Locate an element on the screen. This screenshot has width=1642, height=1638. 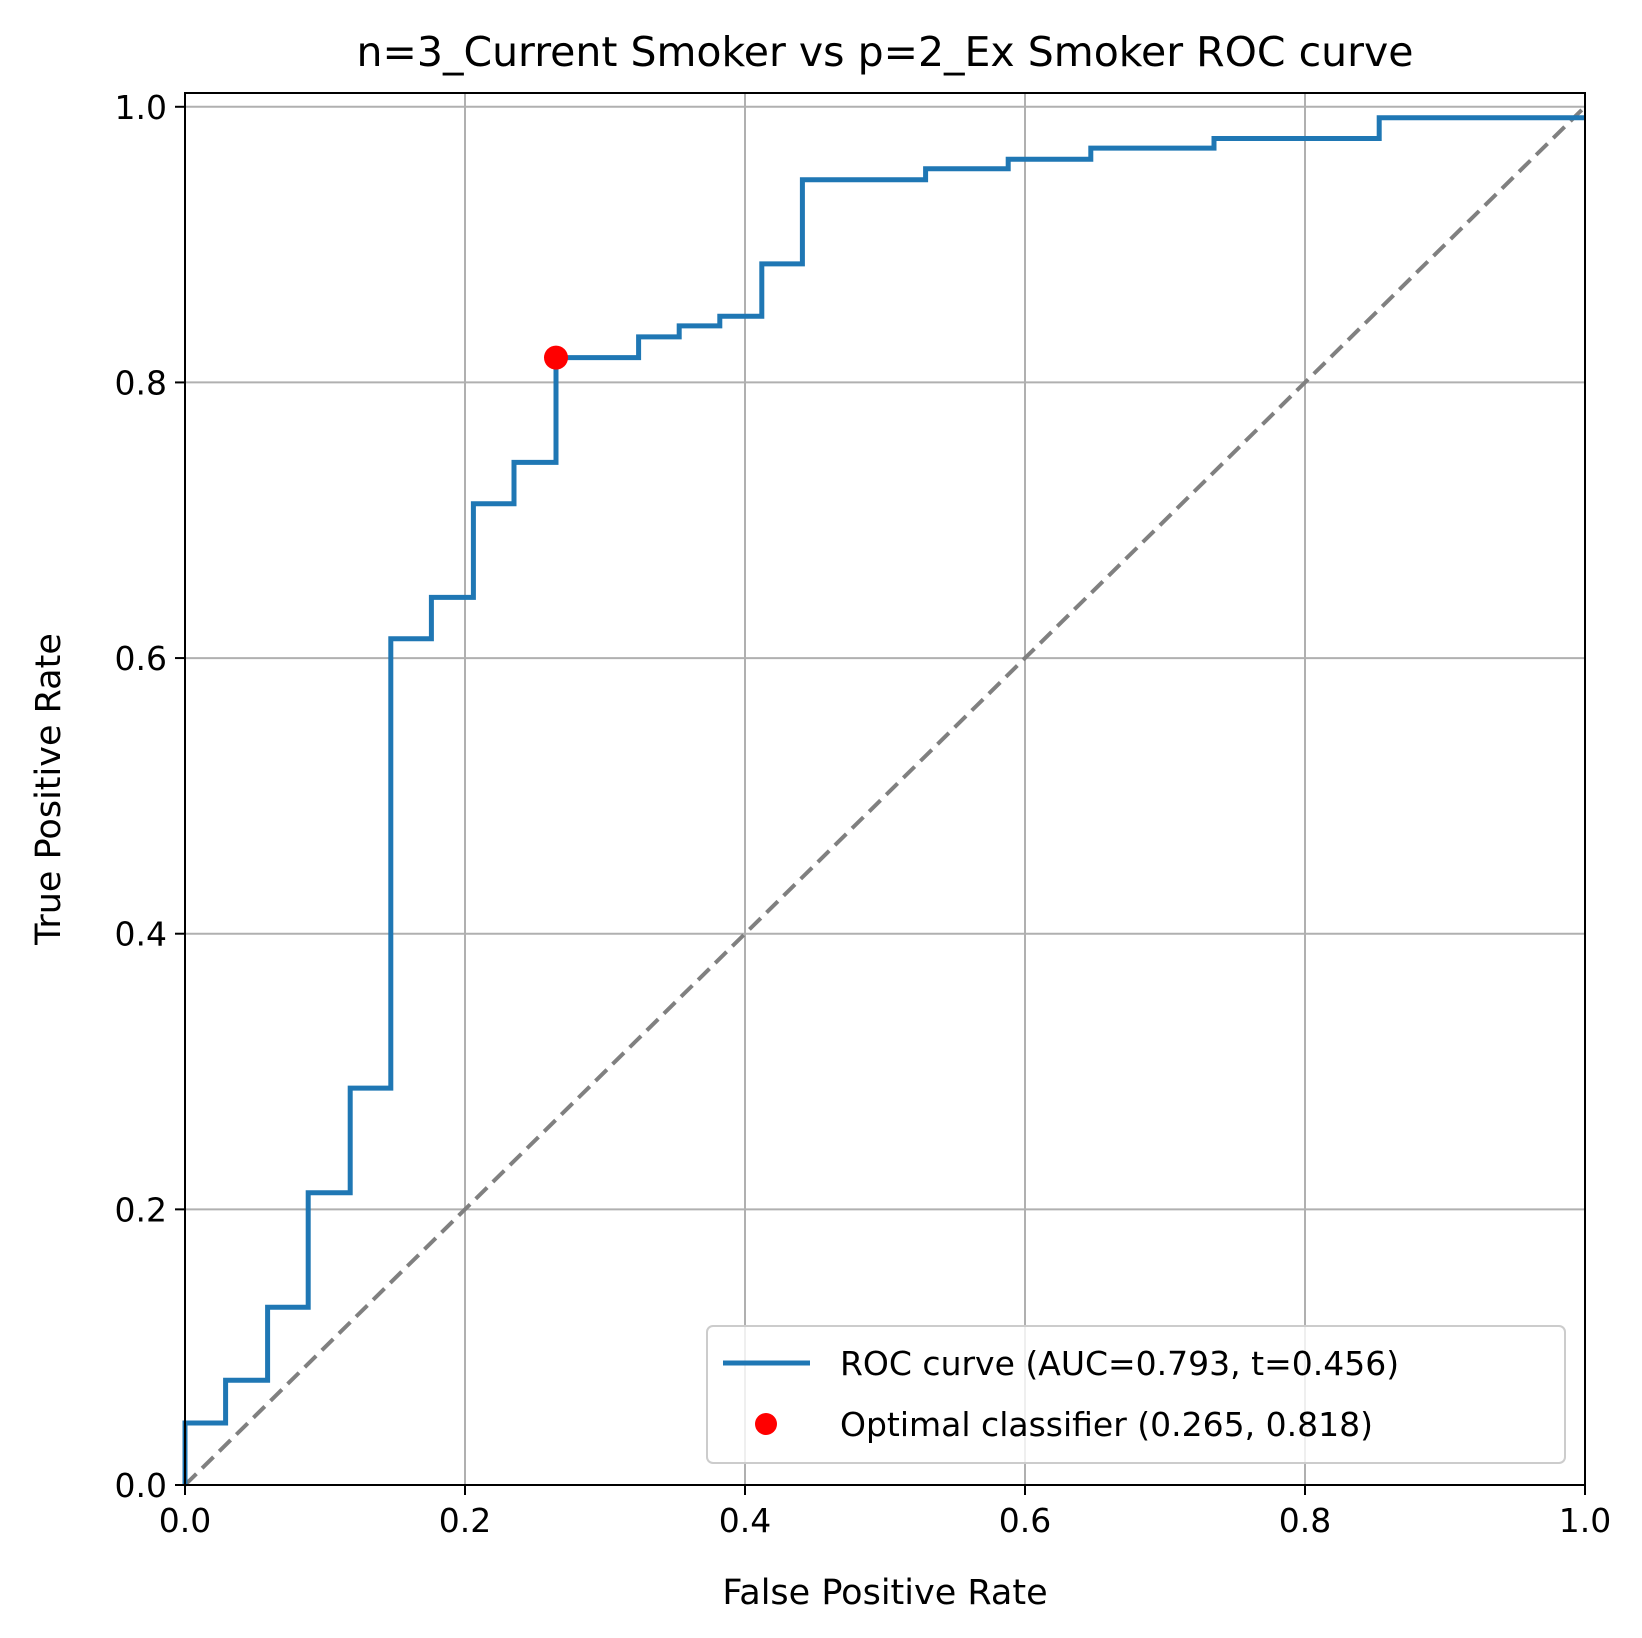
y-tick-label: 0.6 is located at coordinates (141, 658).